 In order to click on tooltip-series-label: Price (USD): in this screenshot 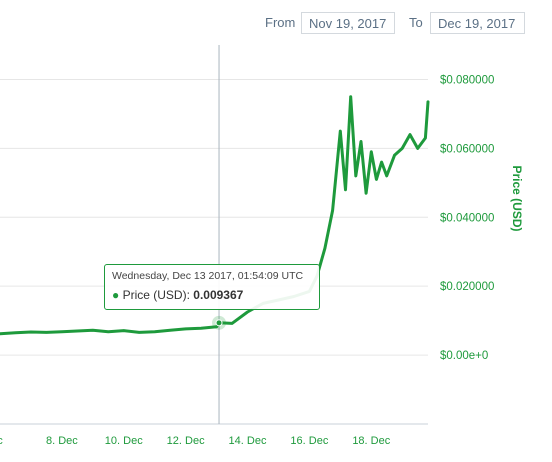, I will do `click(156, 295)`.